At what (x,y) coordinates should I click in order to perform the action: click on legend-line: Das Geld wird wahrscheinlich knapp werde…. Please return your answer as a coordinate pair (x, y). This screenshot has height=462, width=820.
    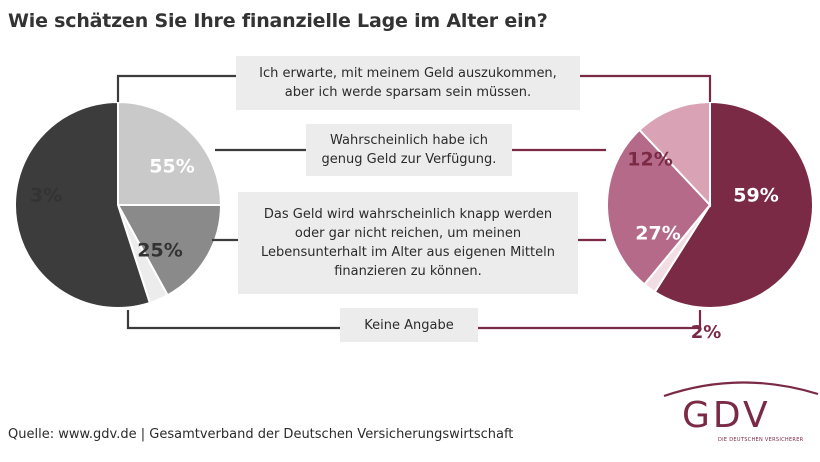
    Looking at the image, I should click on (408, 214).